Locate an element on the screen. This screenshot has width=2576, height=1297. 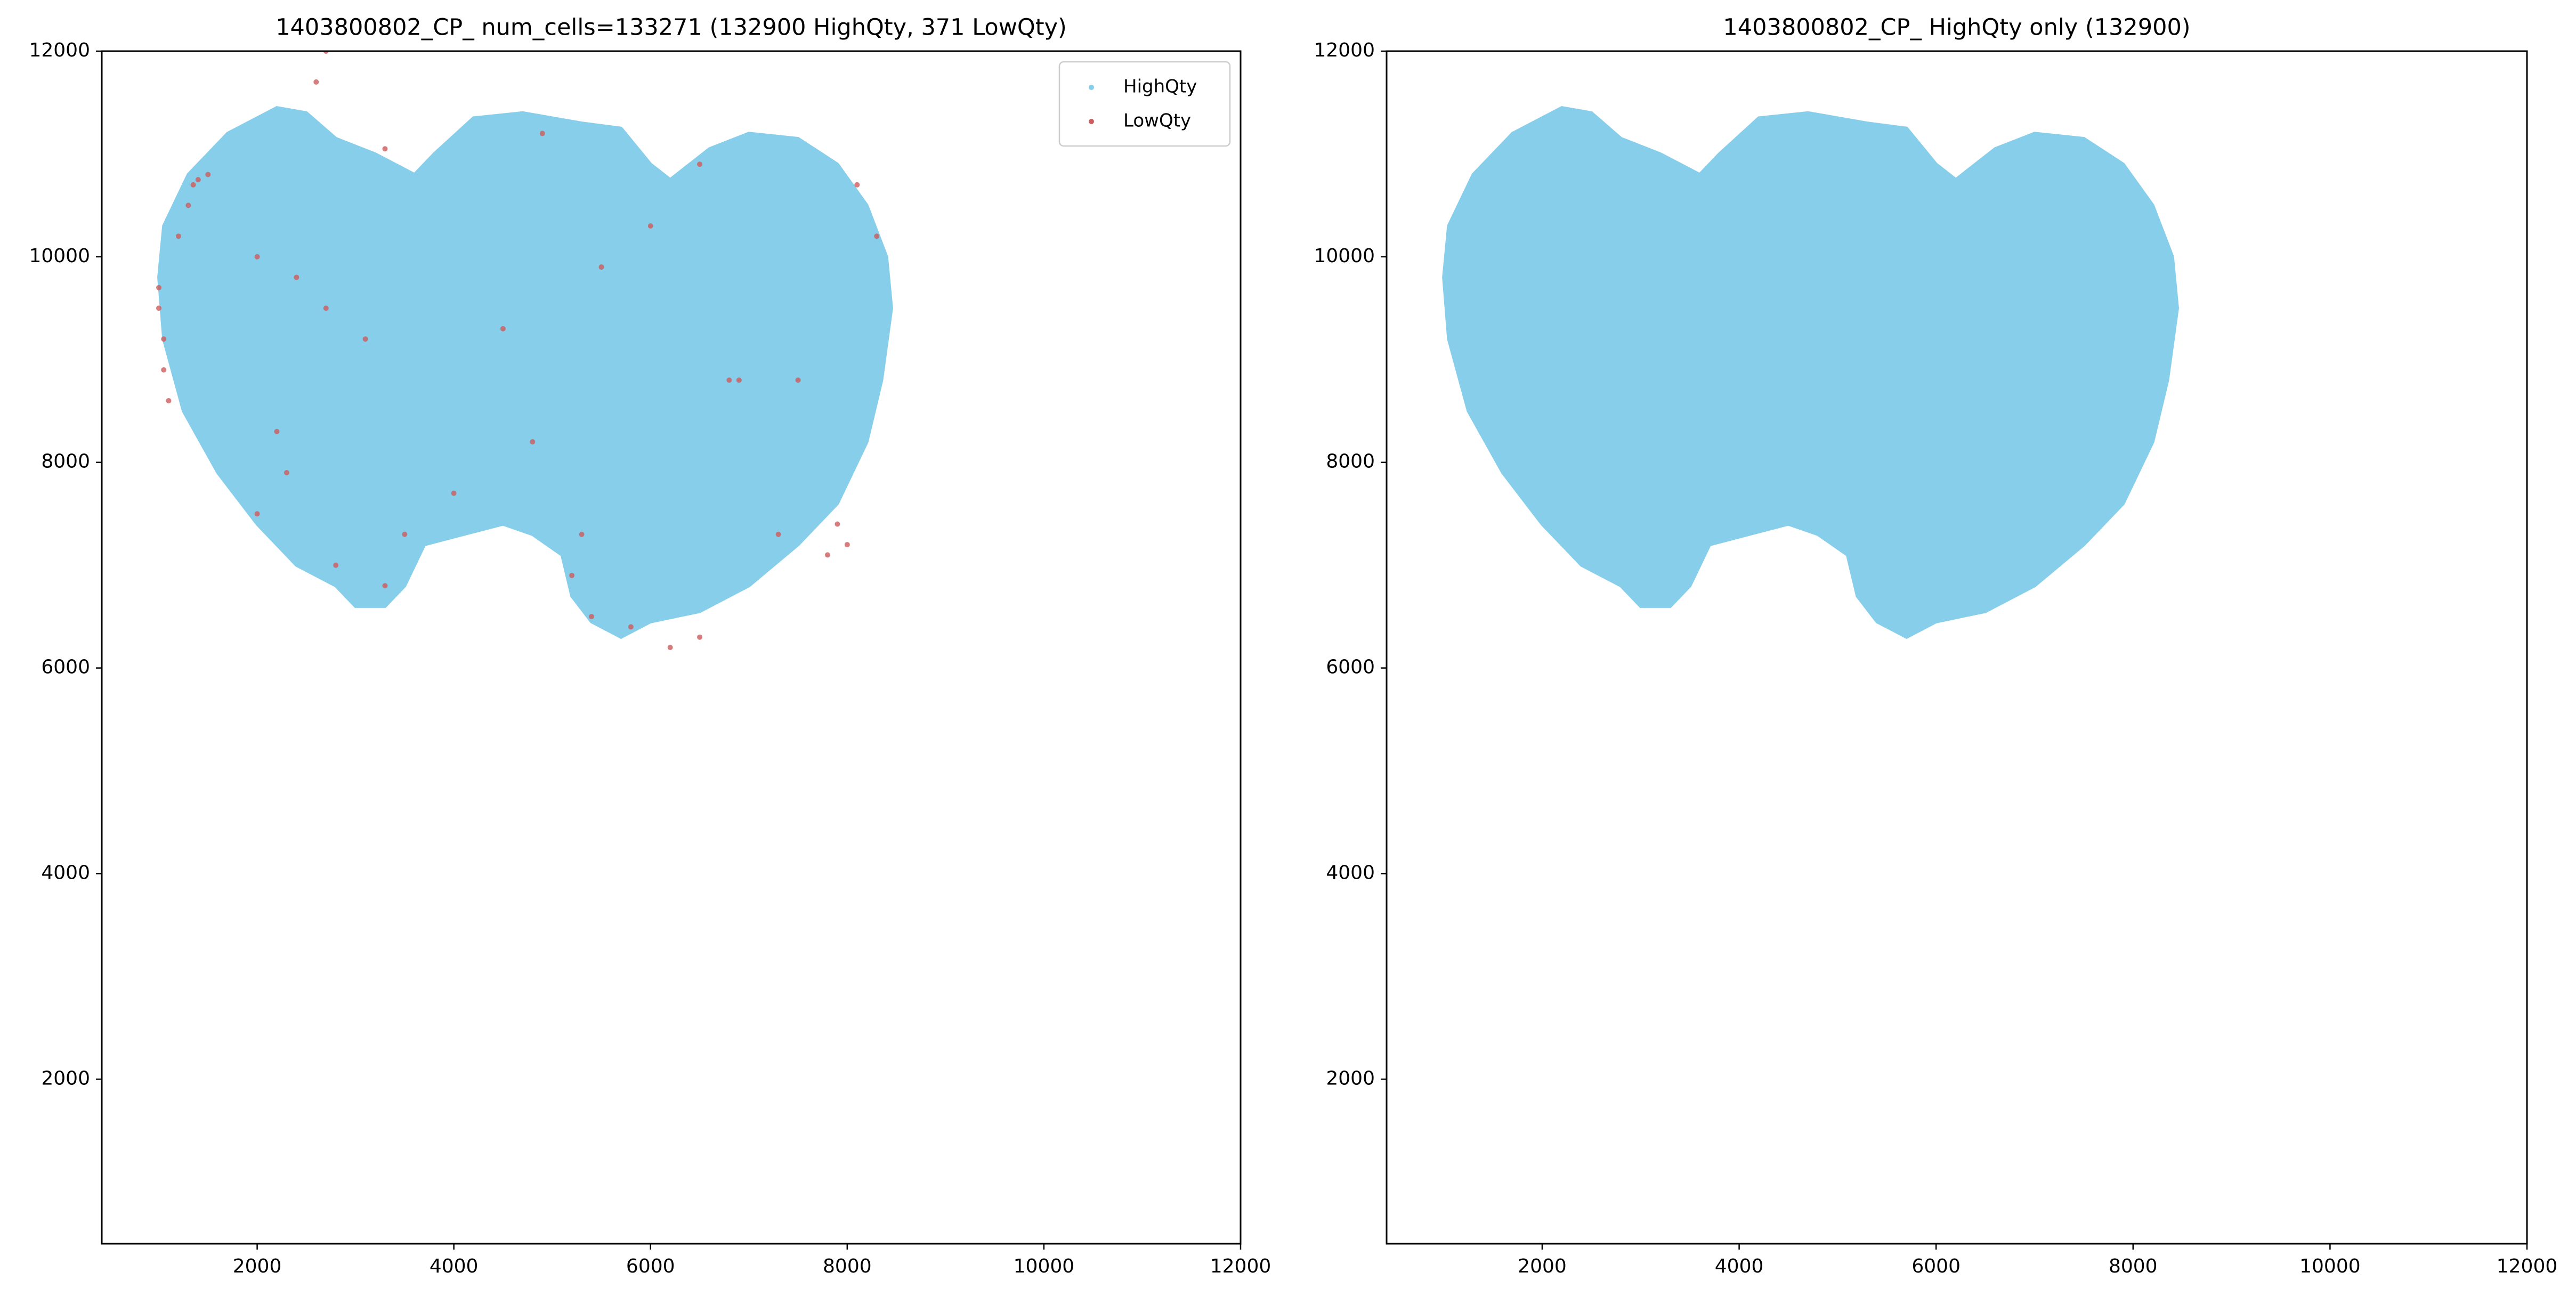
chart-title: 1403800802_CP_ HighQty only (132900) is located at coordinates (1957, 27).